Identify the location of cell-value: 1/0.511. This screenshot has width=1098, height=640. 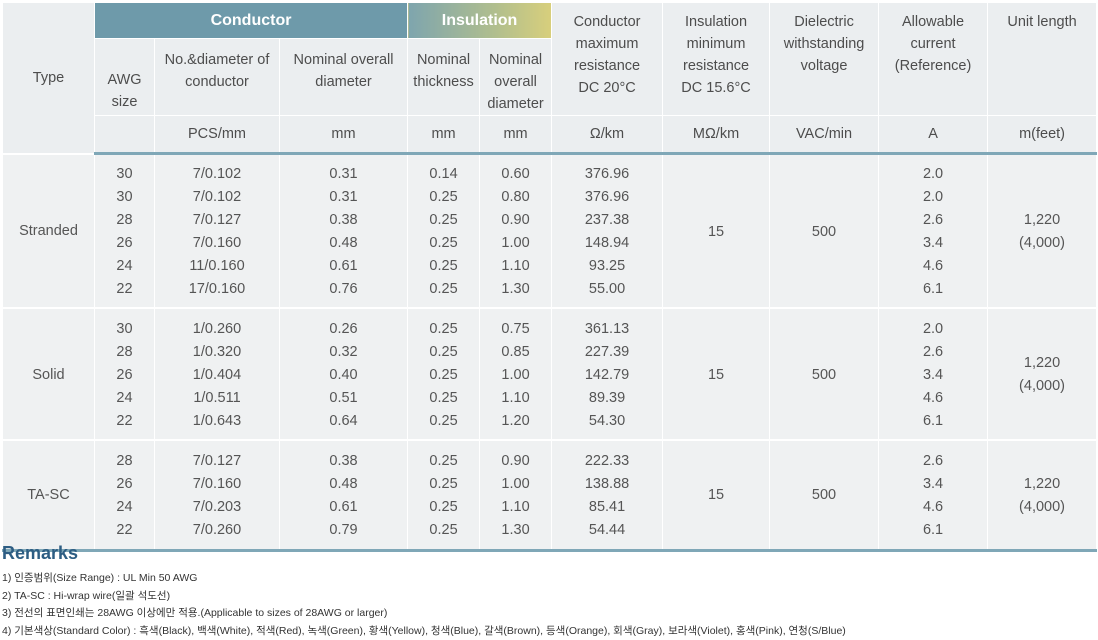
(217, 397).